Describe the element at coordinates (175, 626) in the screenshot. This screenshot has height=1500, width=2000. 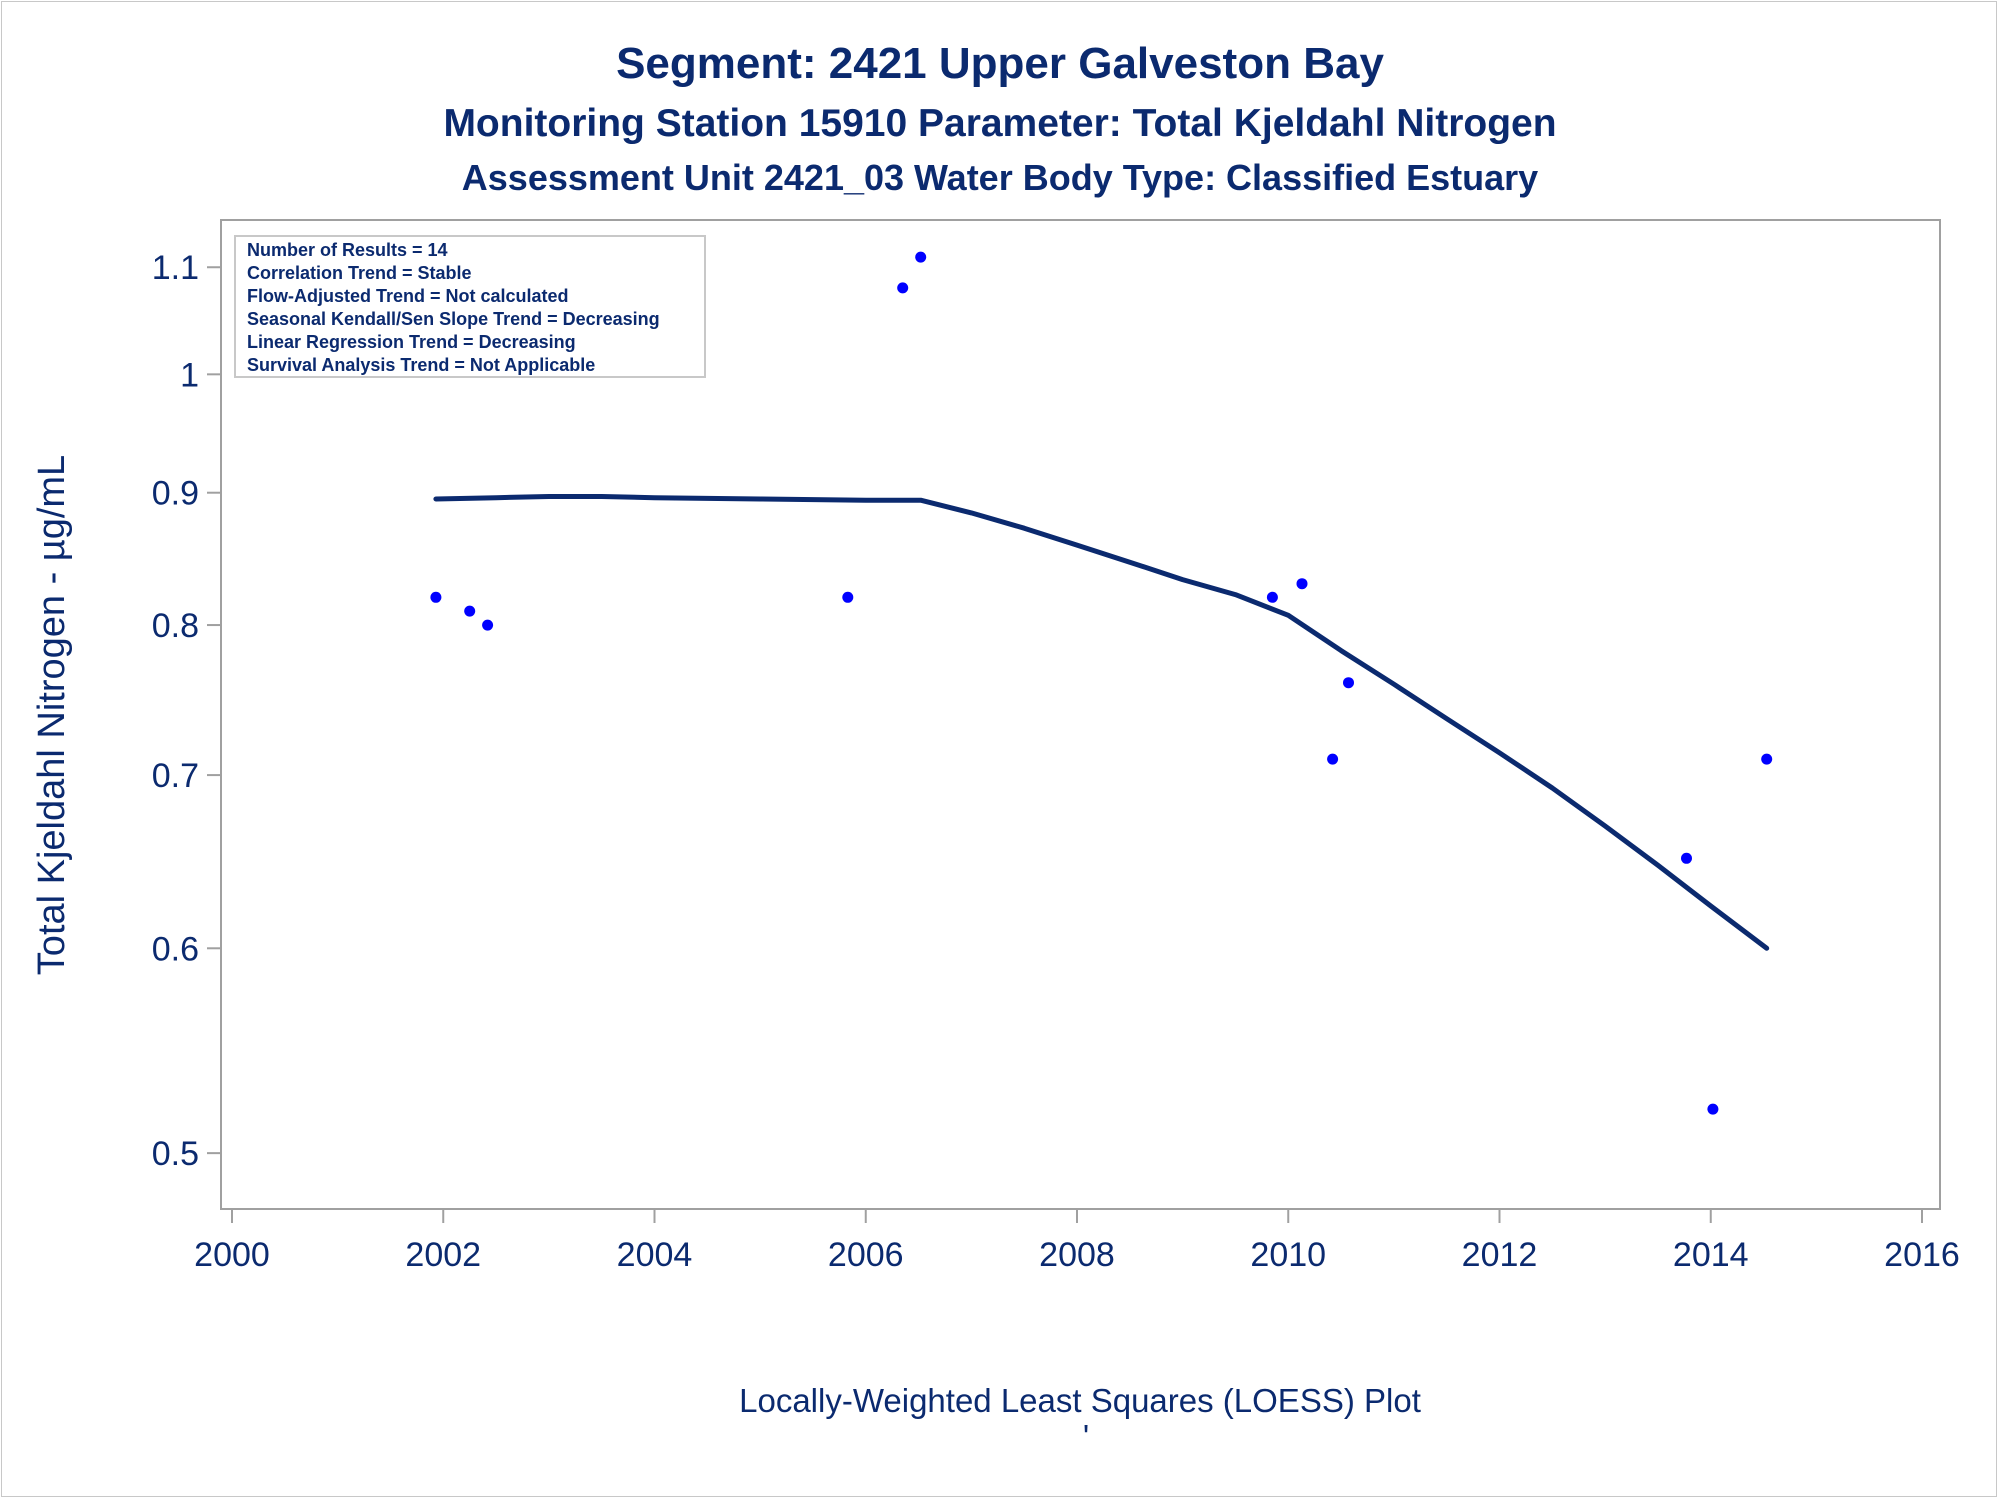
I see `y-tick-label: 0.8` at that location.